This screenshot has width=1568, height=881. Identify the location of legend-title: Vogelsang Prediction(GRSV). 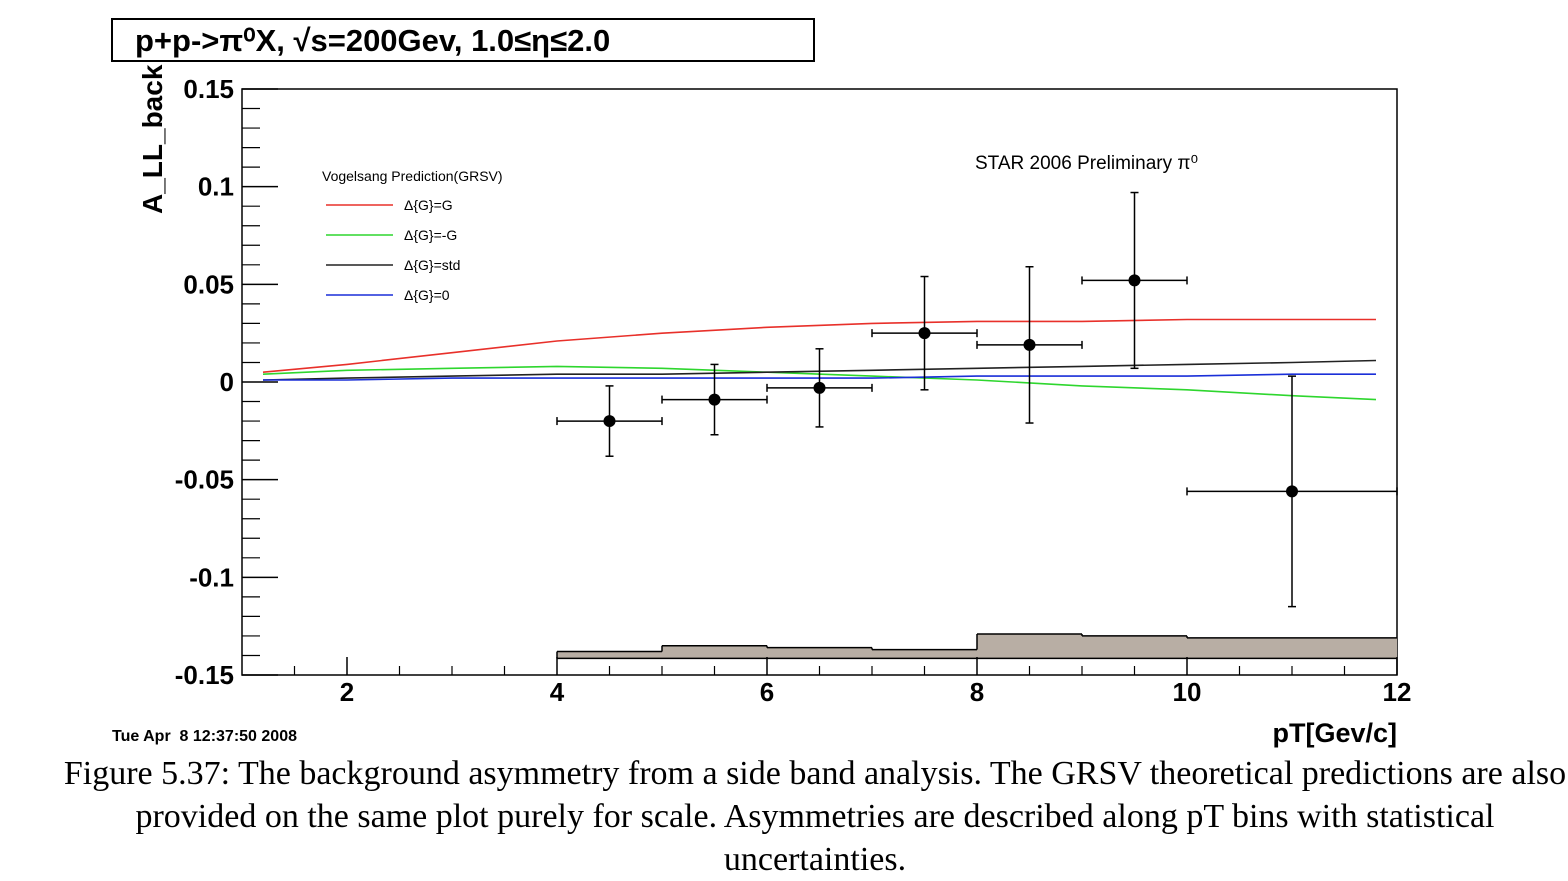
(412, 176).